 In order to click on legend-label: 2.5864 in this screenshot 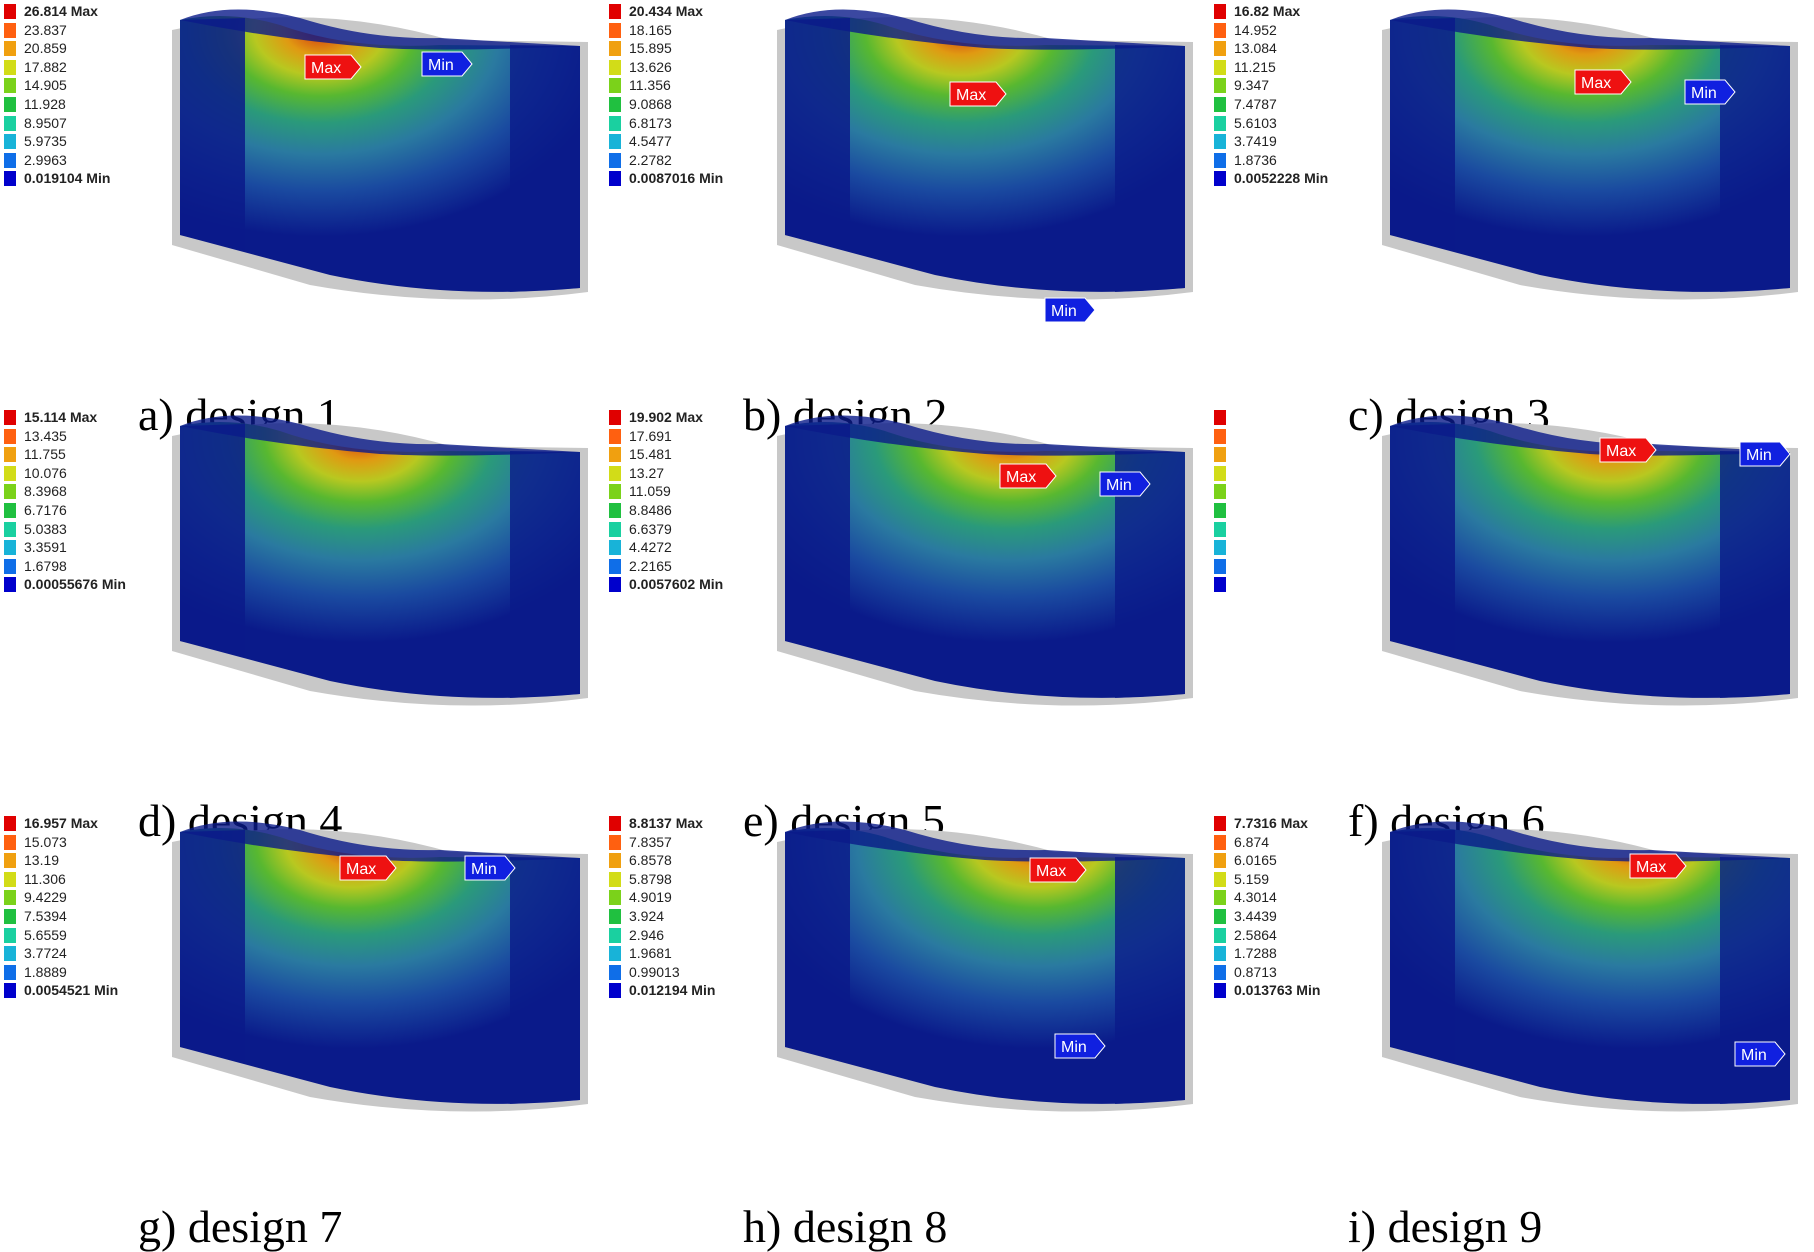, I will do `click(1255, 934)`.